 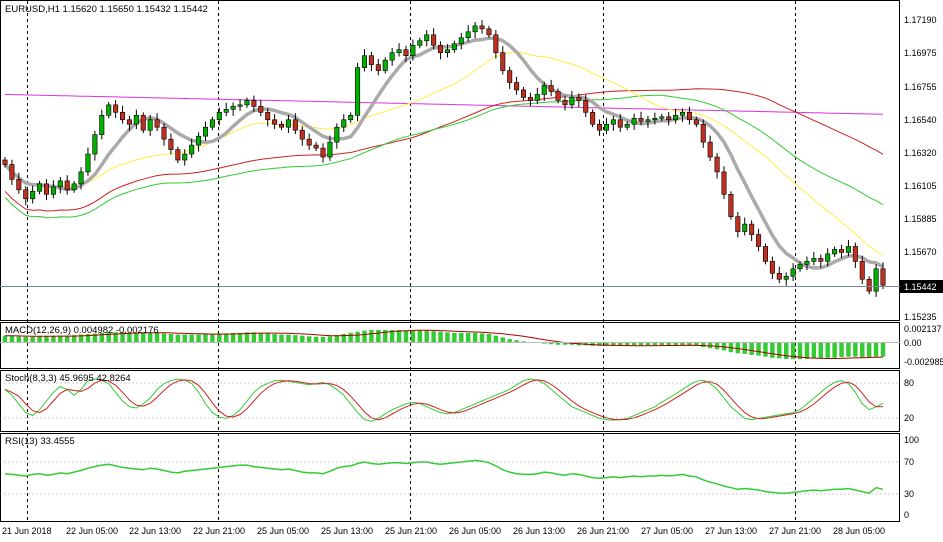 I want to click on macd-signal-line, so click(x=444, y=344).